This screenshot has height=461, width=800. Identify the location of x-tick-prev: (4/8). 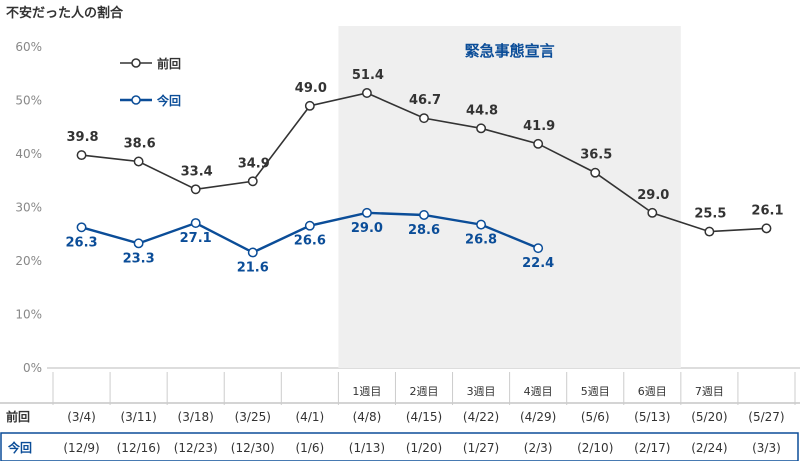
(367, 417).